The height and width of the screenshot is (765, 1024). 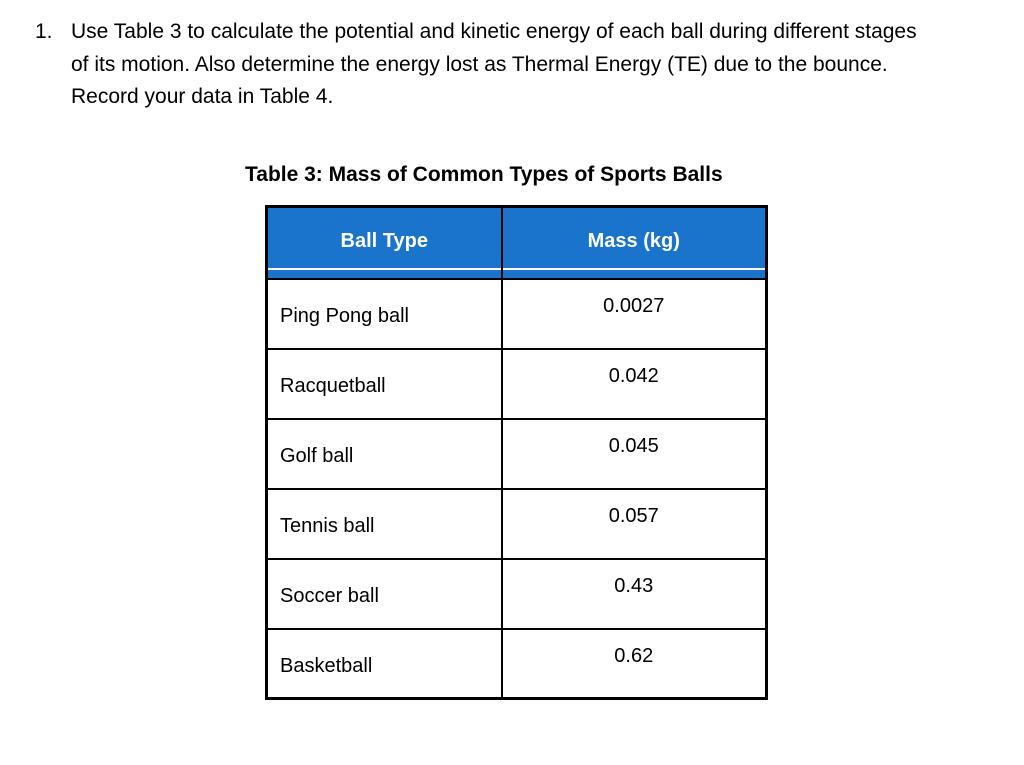 I want to click on table-row: Racquetball 0.042, so click(x=516, y=383).